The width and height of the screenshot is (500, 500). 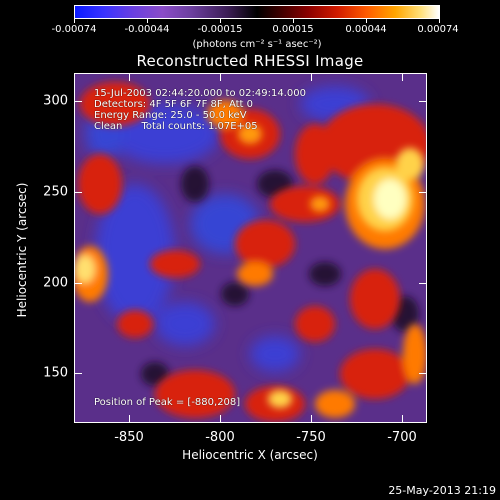 I want to click on time-range-label: 15-Jul-2003 02:44:20.000 to 02:49:14.000, so click(x=200, y=93).